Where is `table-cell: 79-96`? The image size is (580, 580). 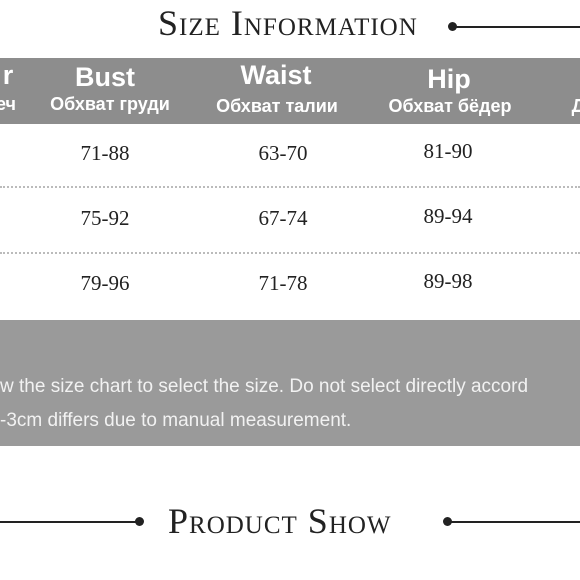 table-cell: 79-96 is located at coordinates (105, 283).